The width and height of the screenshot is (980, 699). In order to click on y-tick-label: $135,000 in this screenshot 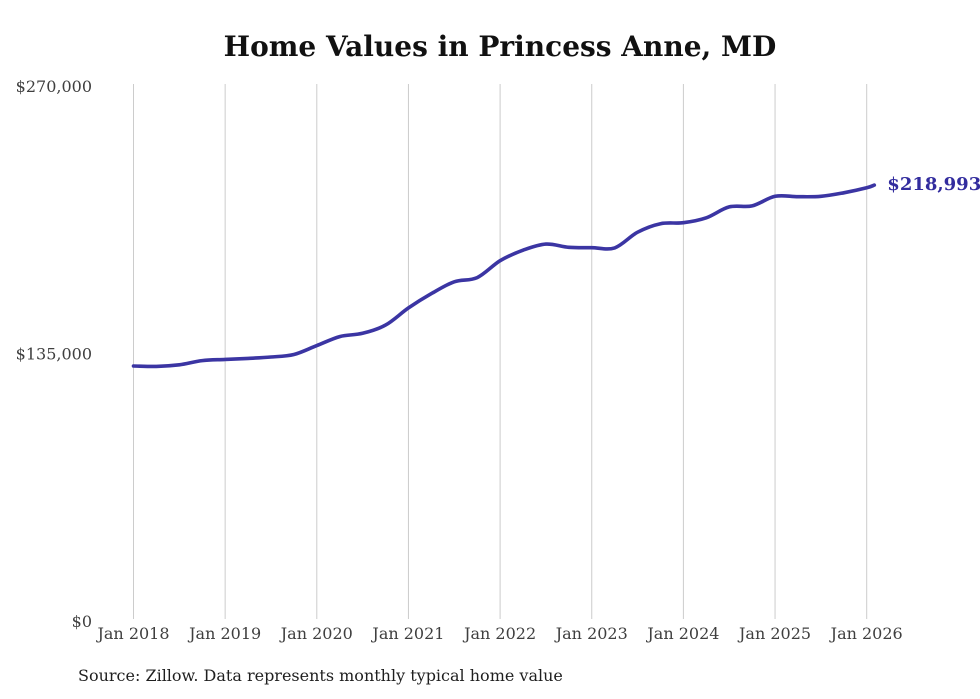, I will do `click(54, 354)`.